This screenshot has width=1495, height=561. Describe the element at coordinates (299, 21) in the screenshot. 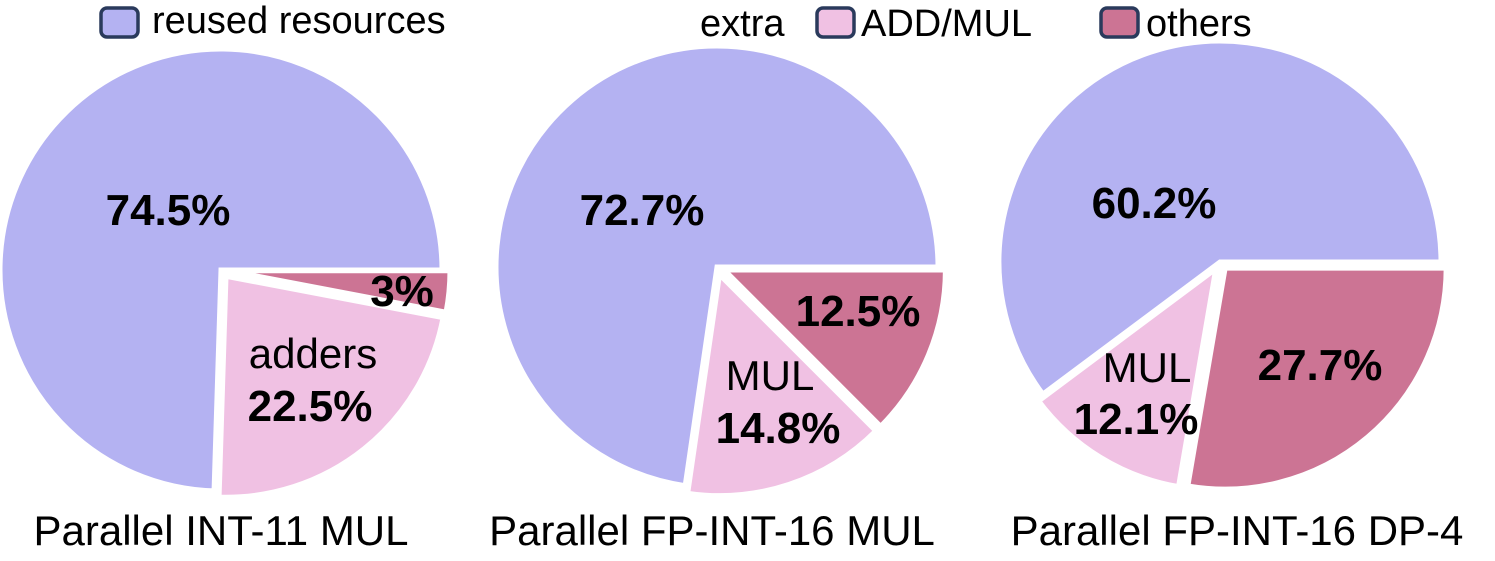

I see `legend-label-reused: reused resources` at that location.